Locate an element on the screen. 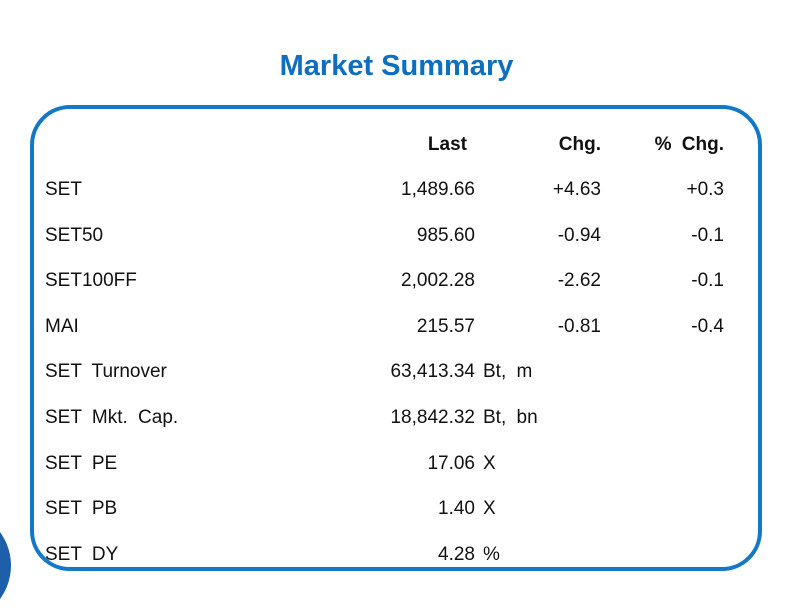  last-value: 2,002.28 is located at coordinates (438, 281).